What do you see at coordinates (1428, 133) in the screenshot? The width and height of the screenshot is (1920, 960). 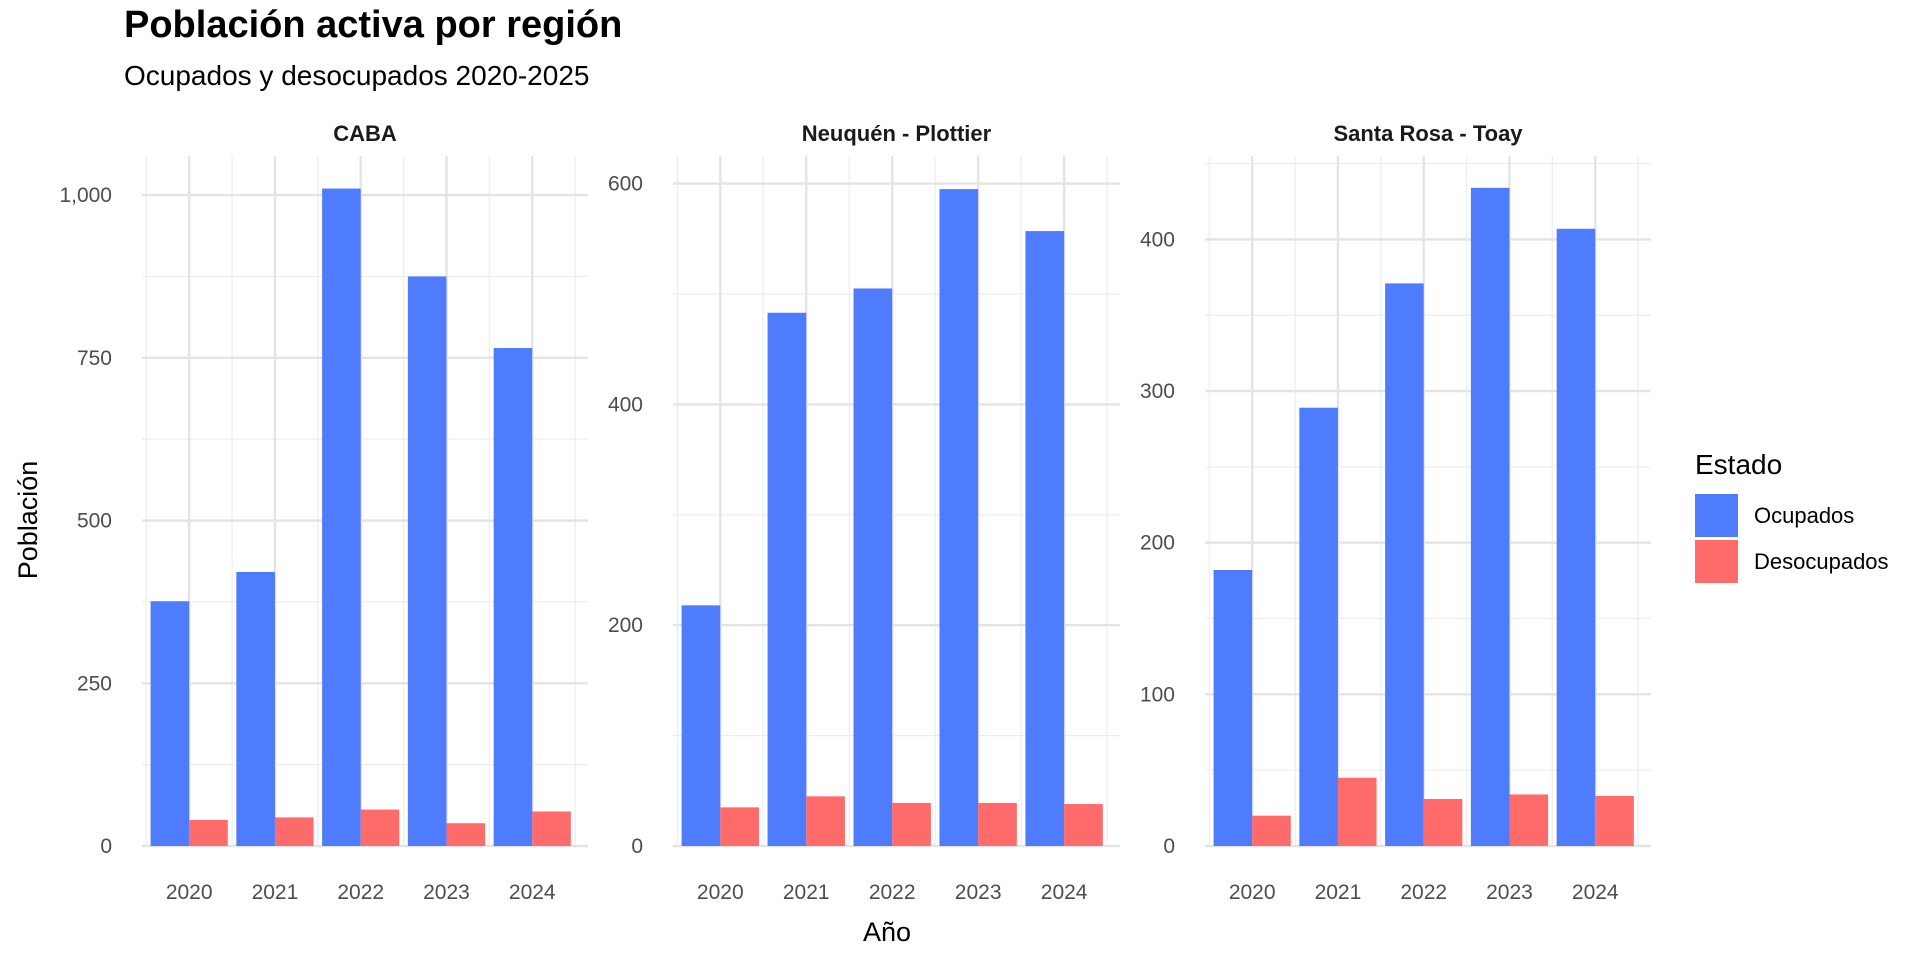 I see `panel-title: Santa Rosa - Toay` at bounding box center [1428, 133].